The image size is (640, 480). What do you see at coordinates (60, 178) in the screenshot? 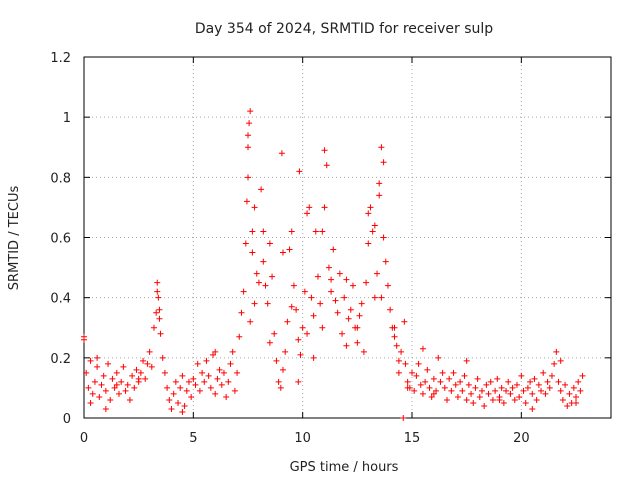
I see `y-tick-label: 0.8` at bounding box center [60, 178].